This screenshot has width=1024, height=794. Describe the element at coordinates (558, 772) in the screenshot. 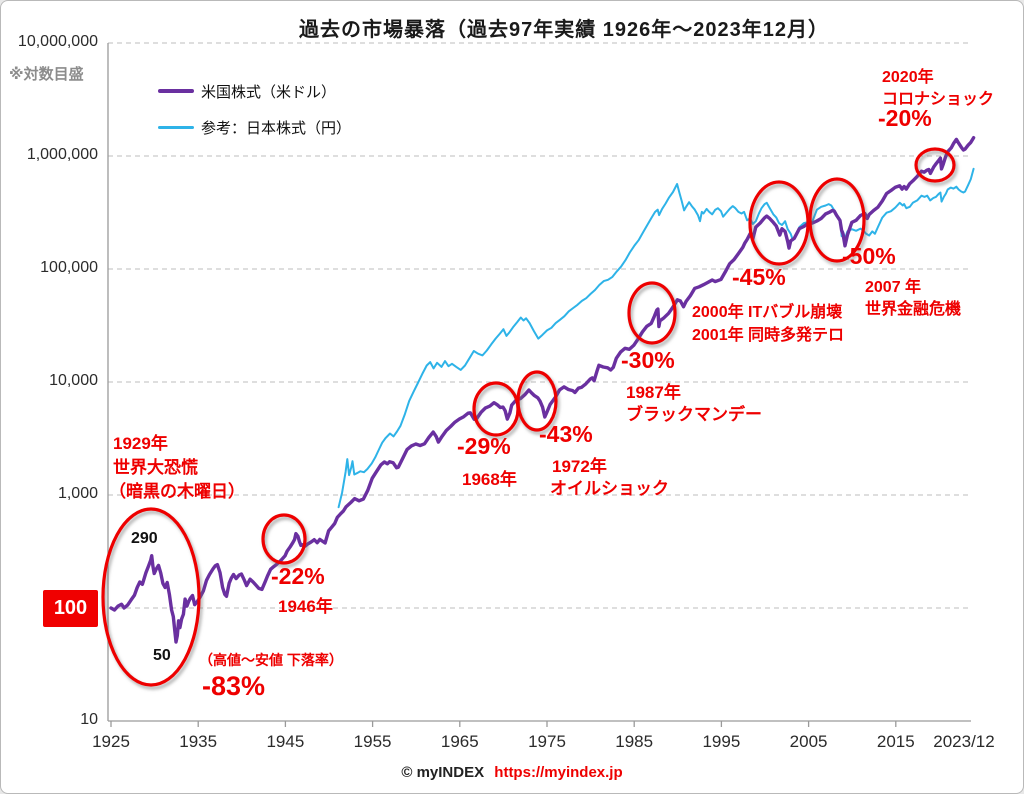

I see `myindex-link: https://myindex.jp` at that location.